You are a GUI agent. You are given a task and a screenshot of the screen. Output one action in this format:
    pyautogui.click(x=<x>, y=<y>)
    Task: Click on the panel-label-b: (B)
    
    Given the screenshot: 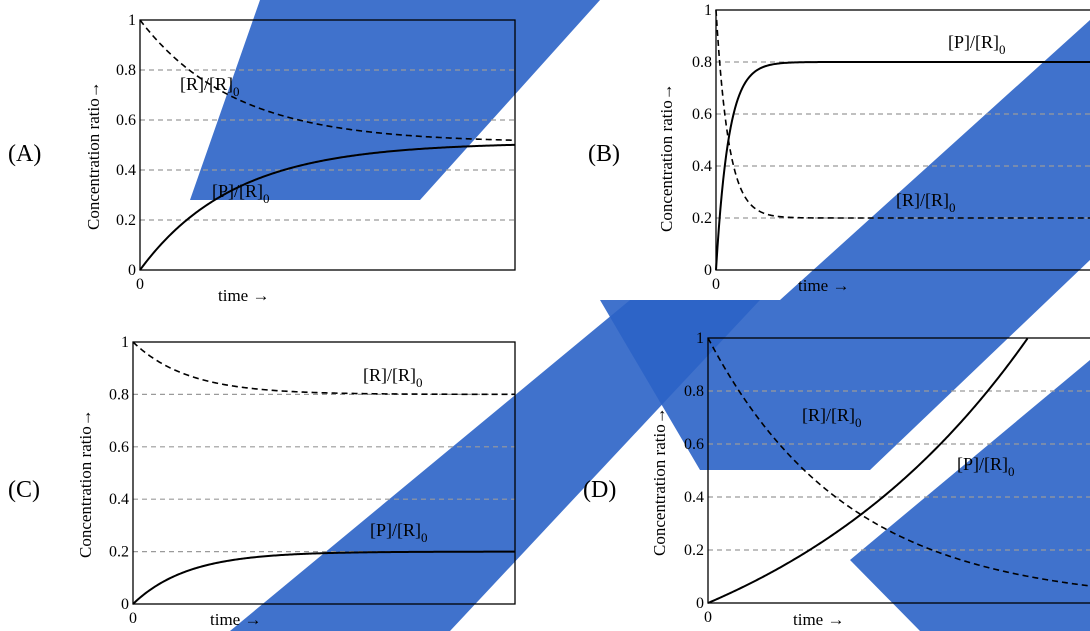 What is the action you would take?
    pyautogui.click(x=604, y=154)
    